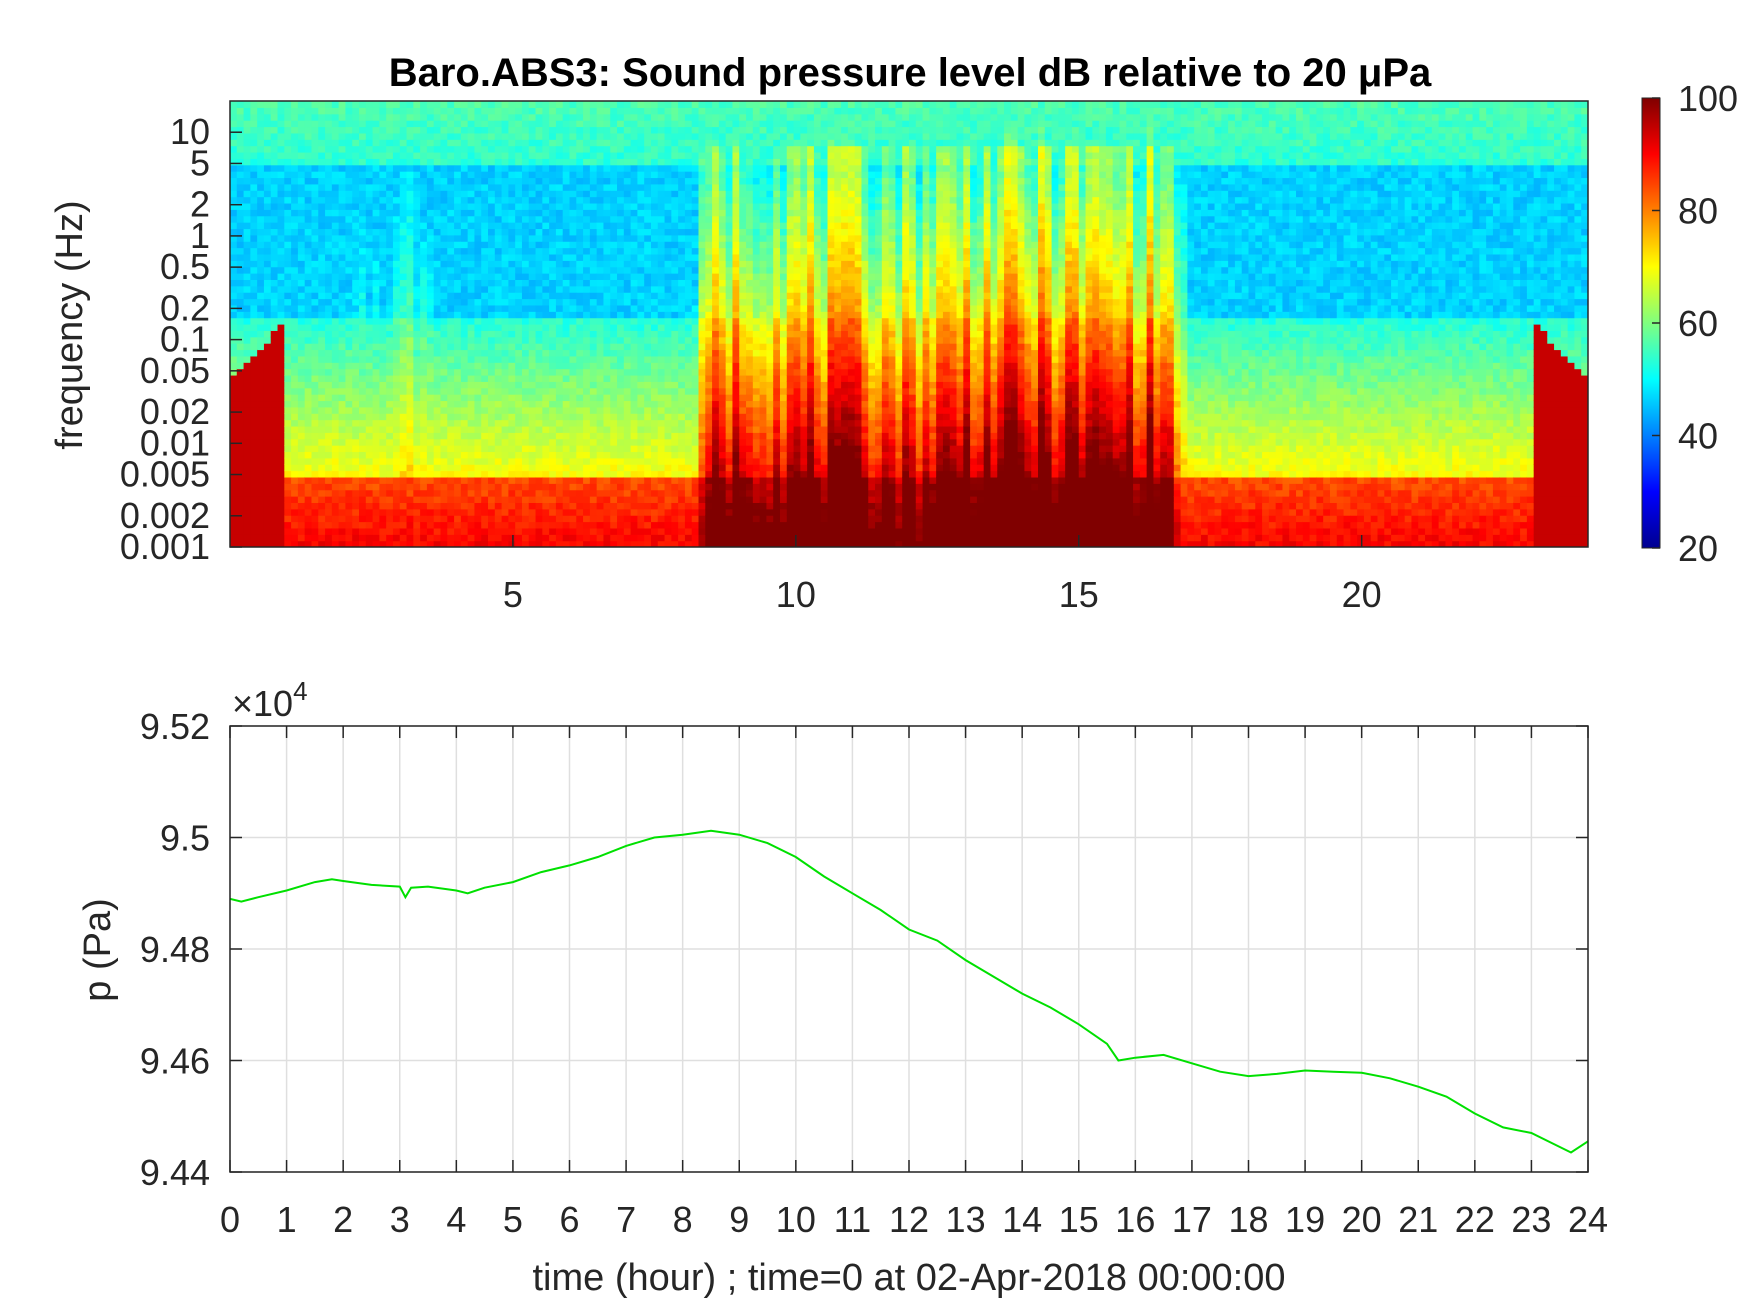  What do you see at coordinates (175, 949) in the screenshot?
I see `pressure-y-tick-label: 9.48` at bounding box center [175, 949].